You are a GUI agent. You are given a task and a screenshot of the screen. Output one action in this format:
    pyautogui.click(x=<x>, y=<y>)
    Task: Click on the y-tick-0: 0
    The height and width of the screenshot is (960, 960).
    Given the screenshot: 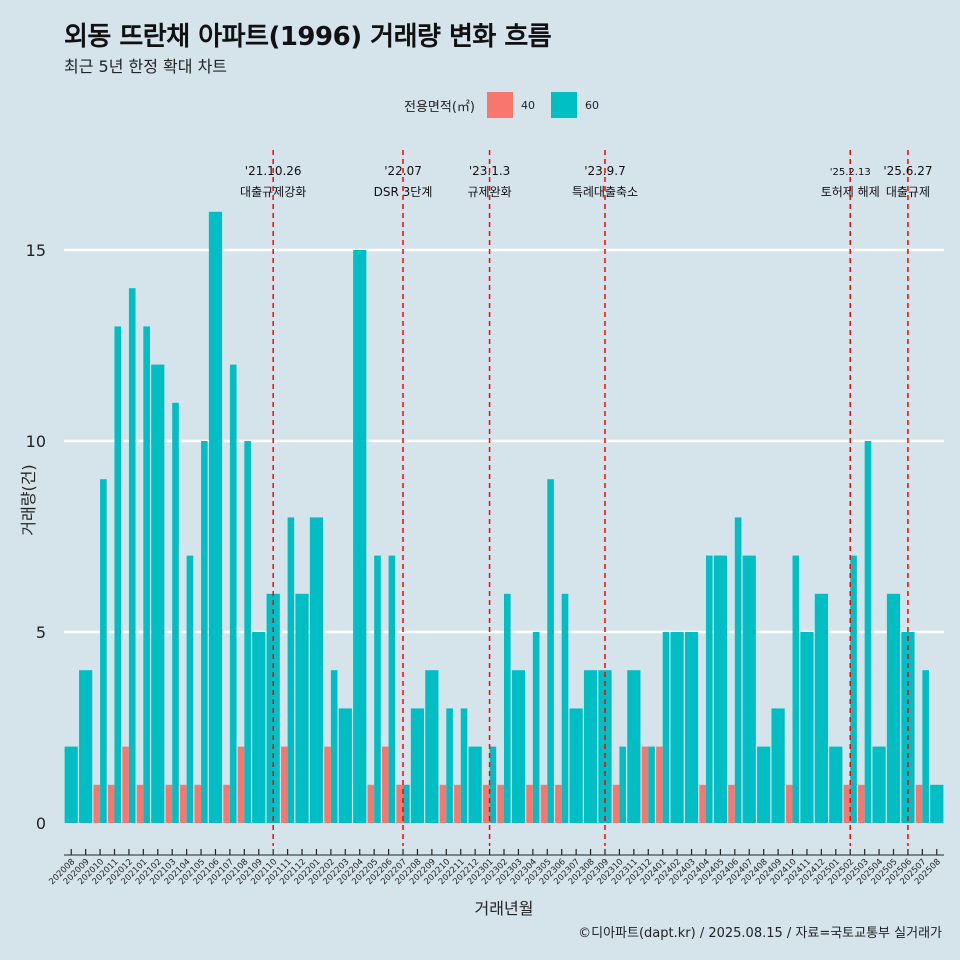 What is the action you would take?
    pyautogui.click(x=41, y=823)
    